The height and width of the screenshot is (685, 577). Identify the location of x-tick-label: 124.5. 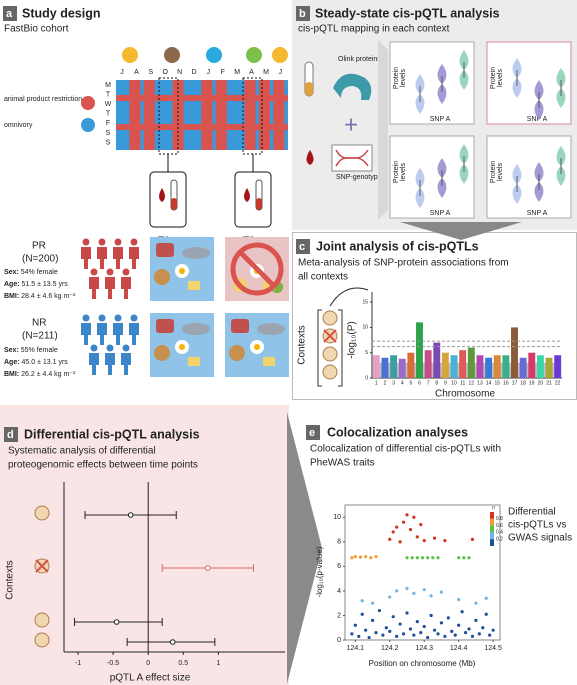
(493, 648).